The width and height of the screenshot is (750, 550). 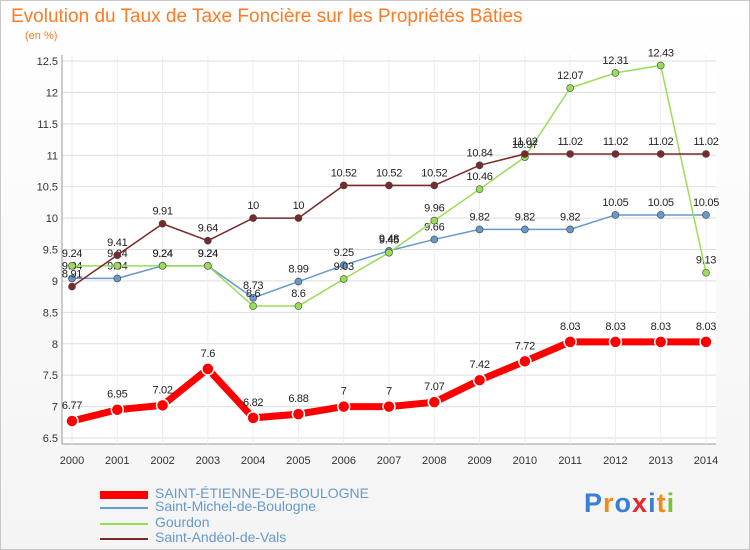 I want to click on data-label: 10, so click(x=253, y=206).